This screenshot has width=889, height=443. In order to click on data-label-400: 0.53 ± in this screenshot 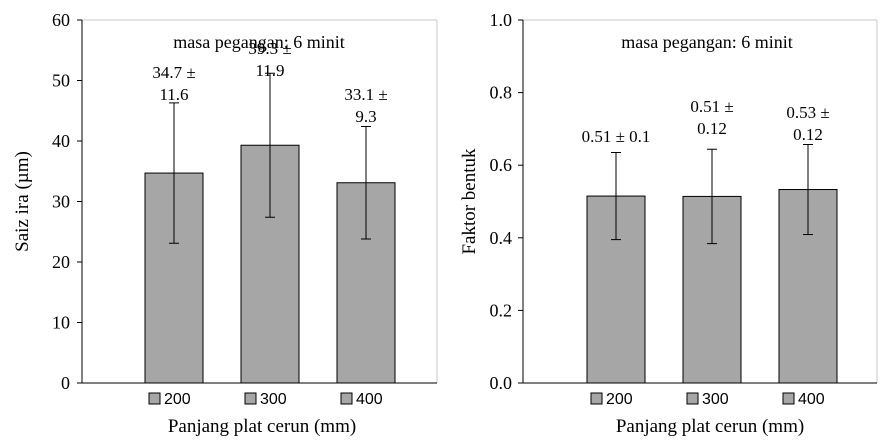, I will do `click(807, 112)`.